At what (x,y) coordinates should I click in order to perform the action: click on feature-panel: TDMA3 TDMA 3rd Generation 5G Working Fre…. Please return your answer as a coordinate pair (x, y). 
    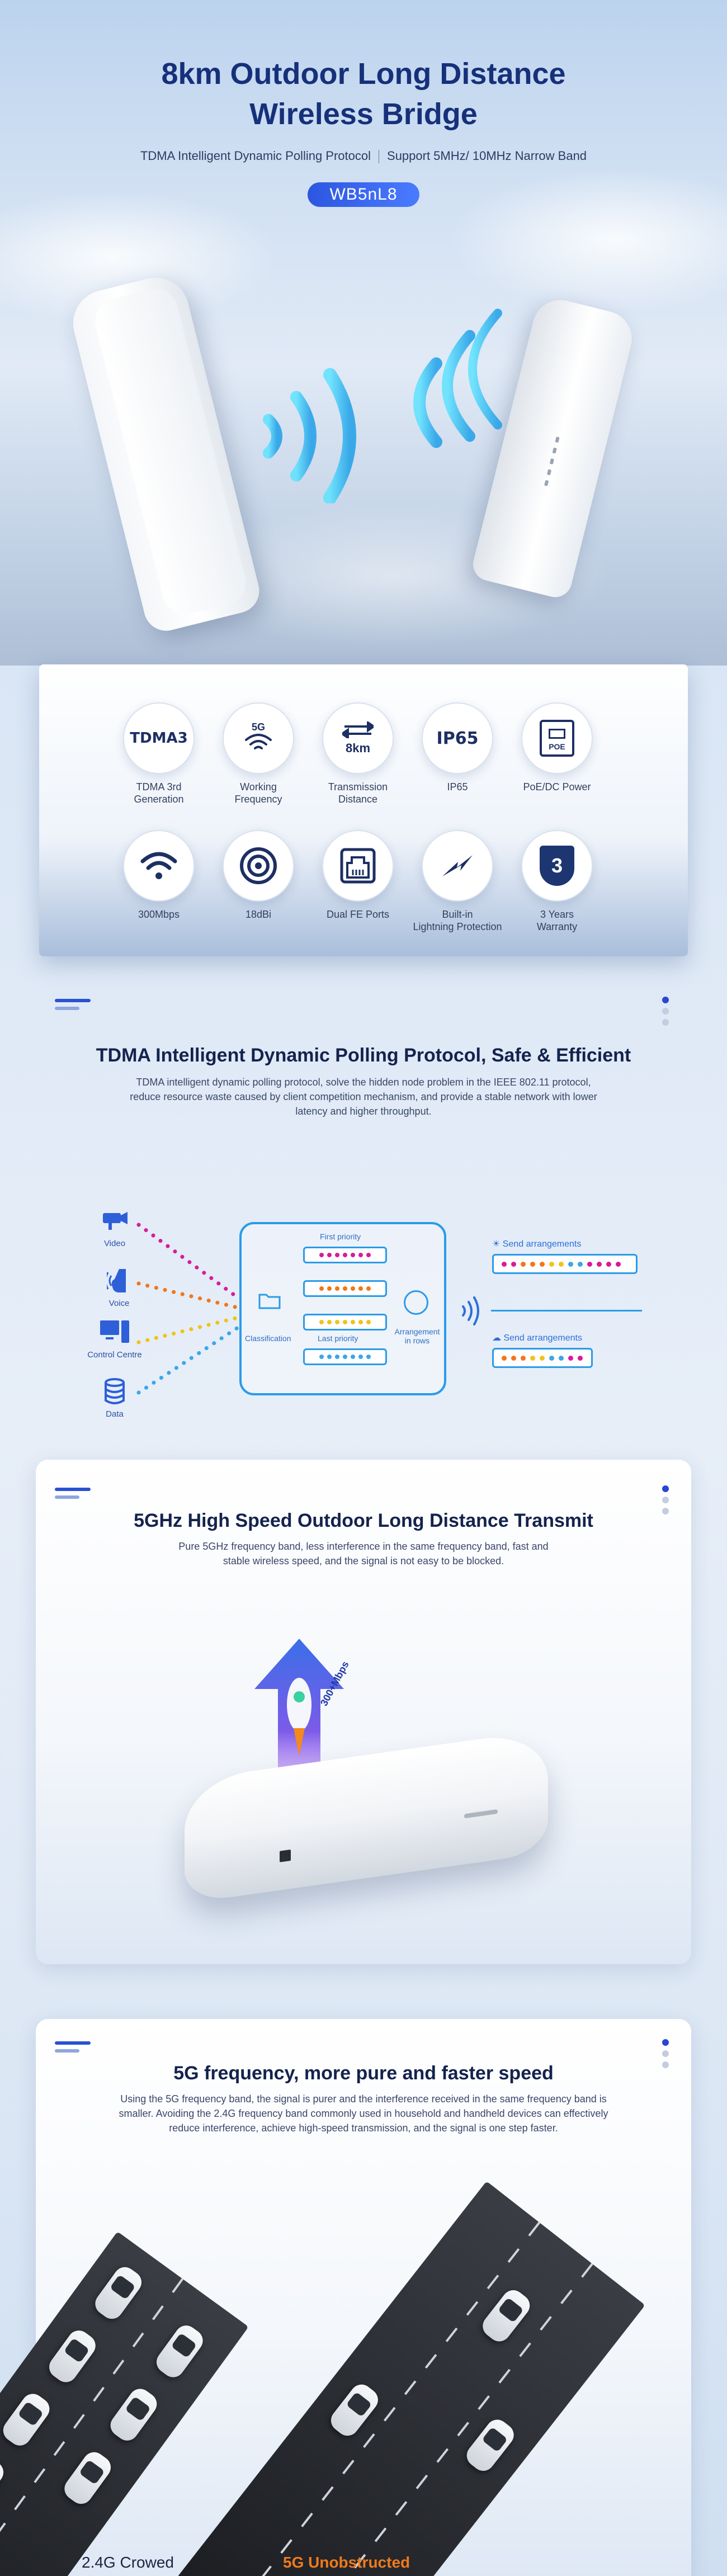
    Looking at the image, I should click on (363, 810).